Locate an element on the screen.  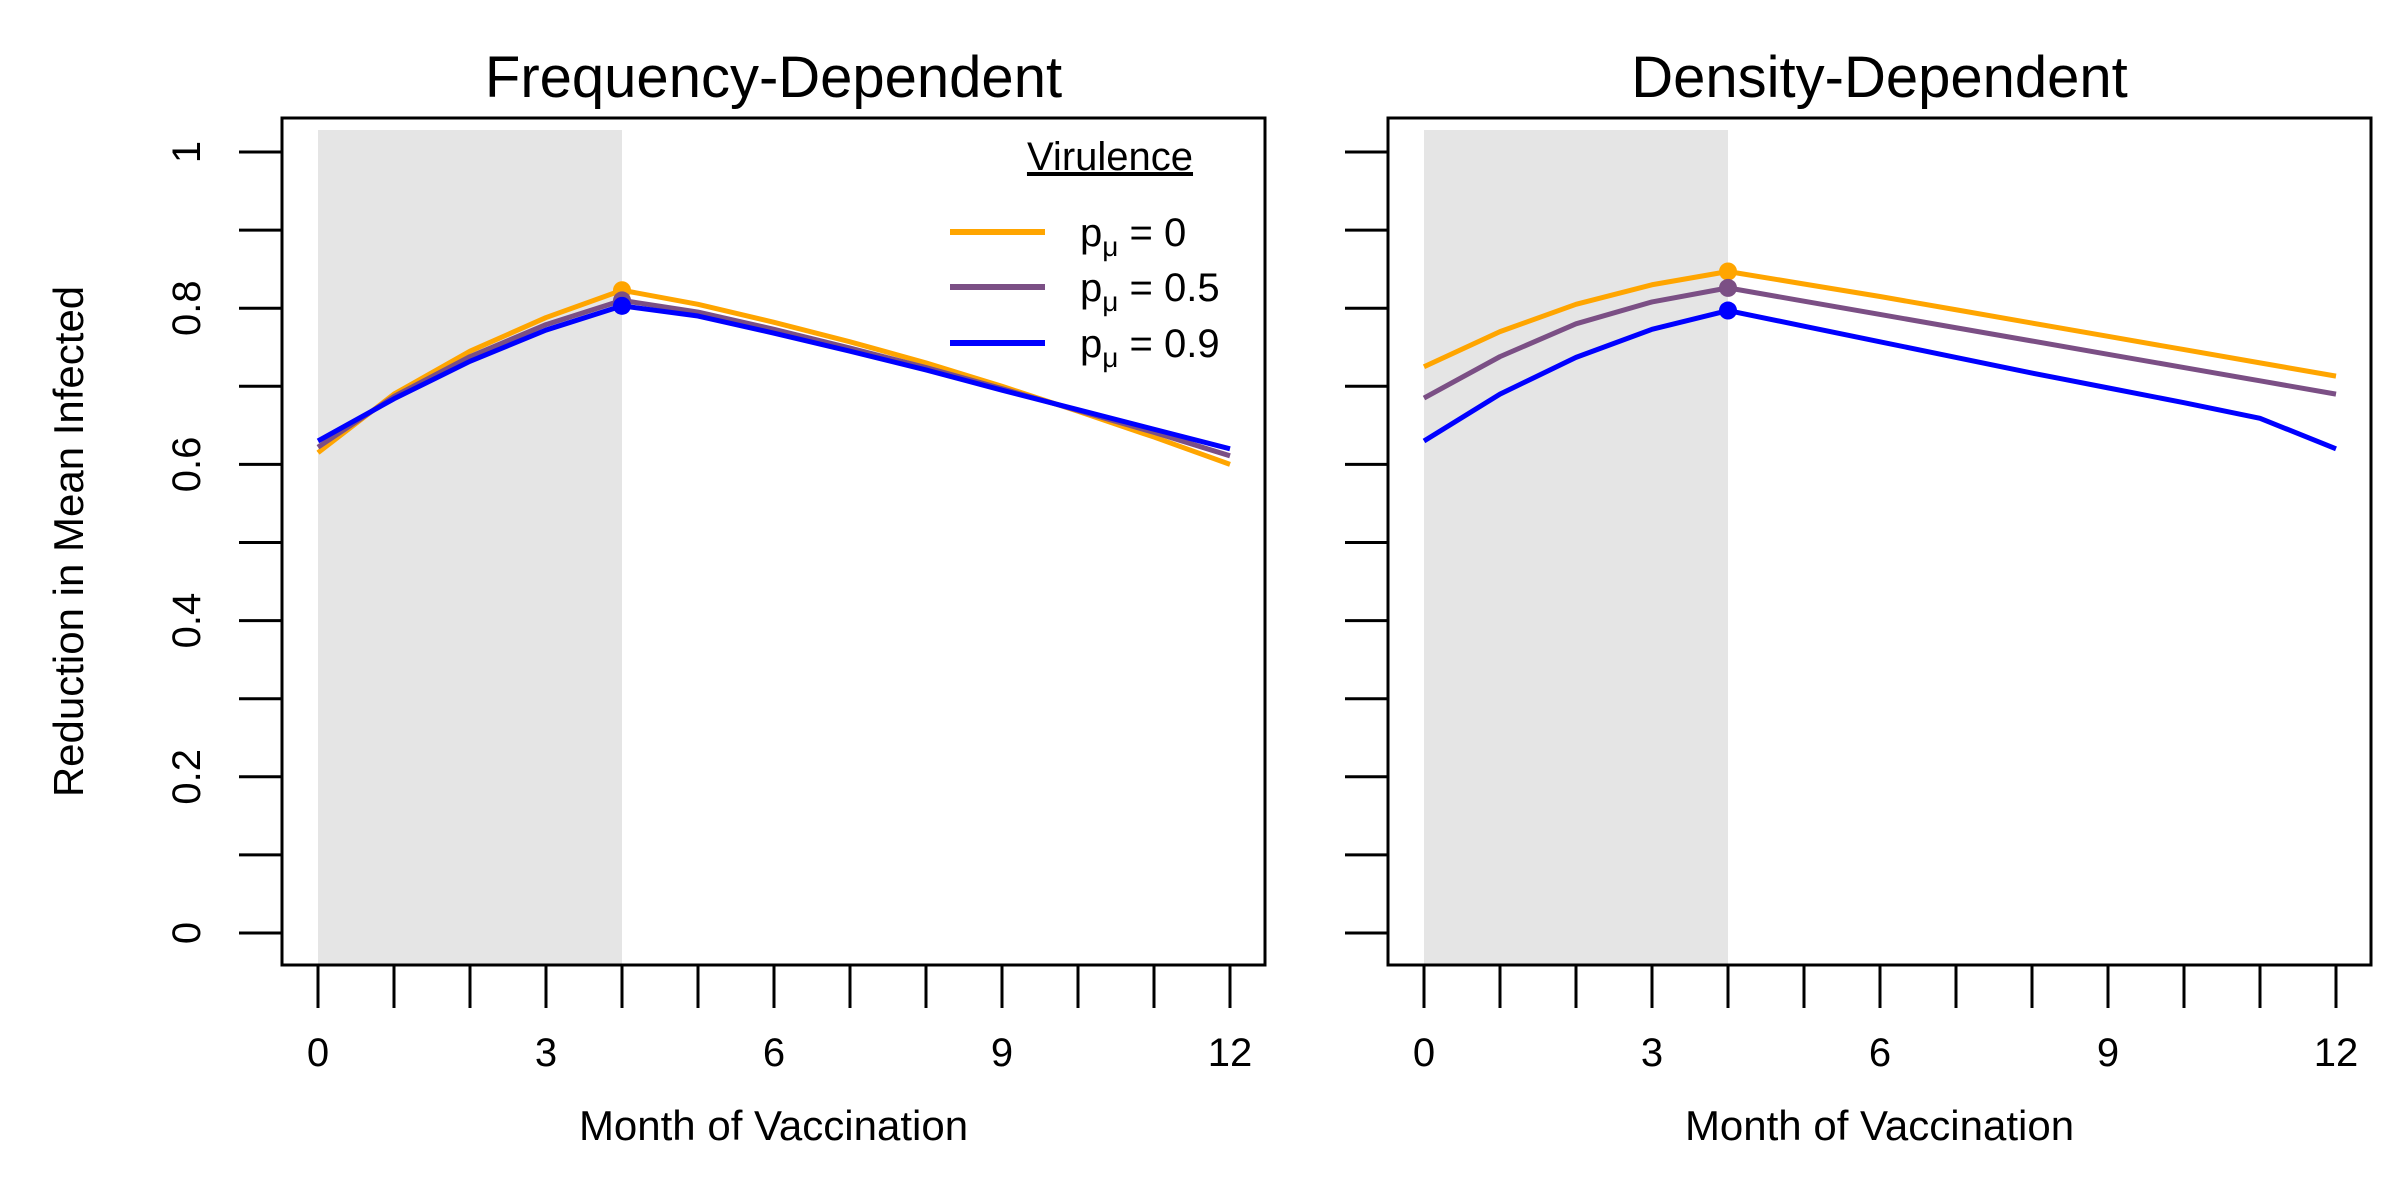
panel-1-title: Frequency-Dependent is located at coordinates (773, 77).